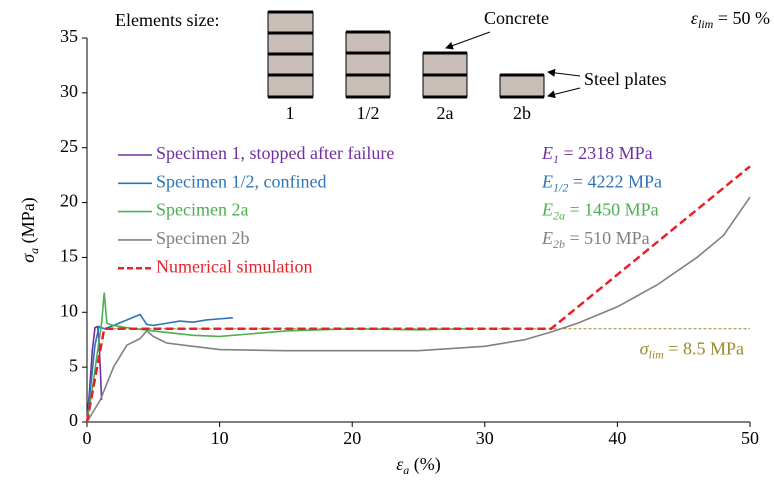 This screenshot has height=491, width=774. I want to click on subscript: 1, so click(556, 159).